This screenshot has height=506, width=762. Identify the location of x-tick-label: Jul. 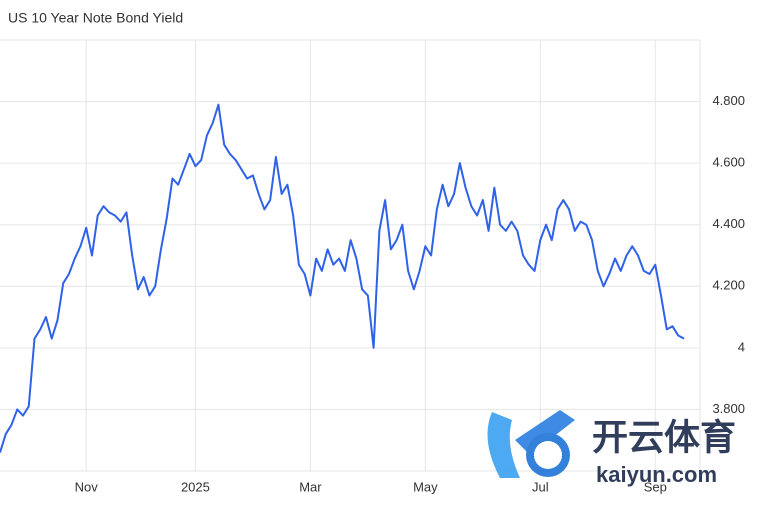
(540, 486).